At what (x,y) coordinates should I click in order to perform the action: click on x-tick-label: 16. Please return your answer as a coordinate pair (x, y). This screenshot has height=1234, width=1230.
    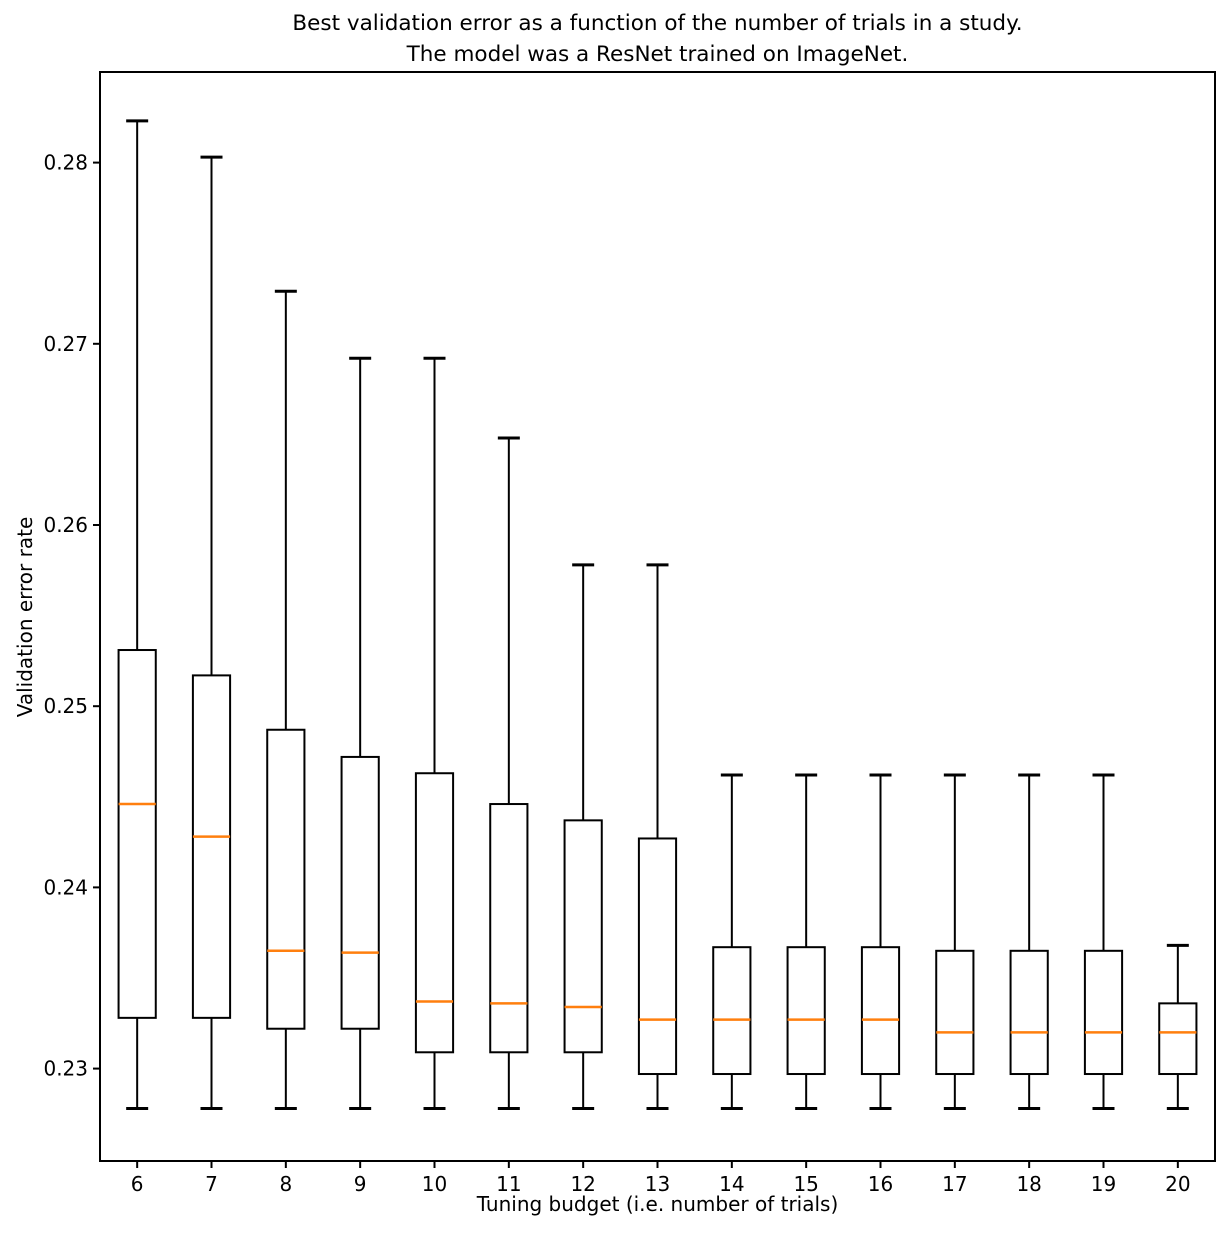
    Looking at the image, I should click on (880, 1184).